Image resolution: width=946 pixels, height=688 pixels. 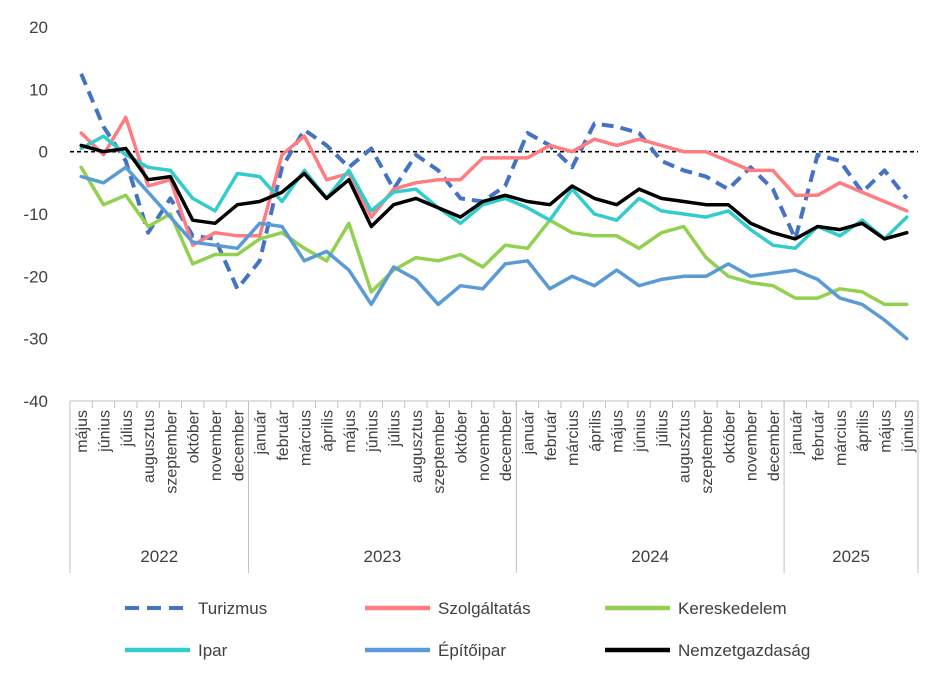 What do you see at coordinates (35, 339) in the screenshot?
I see `y-tick-label: -30` at bounding box center [35, 339].